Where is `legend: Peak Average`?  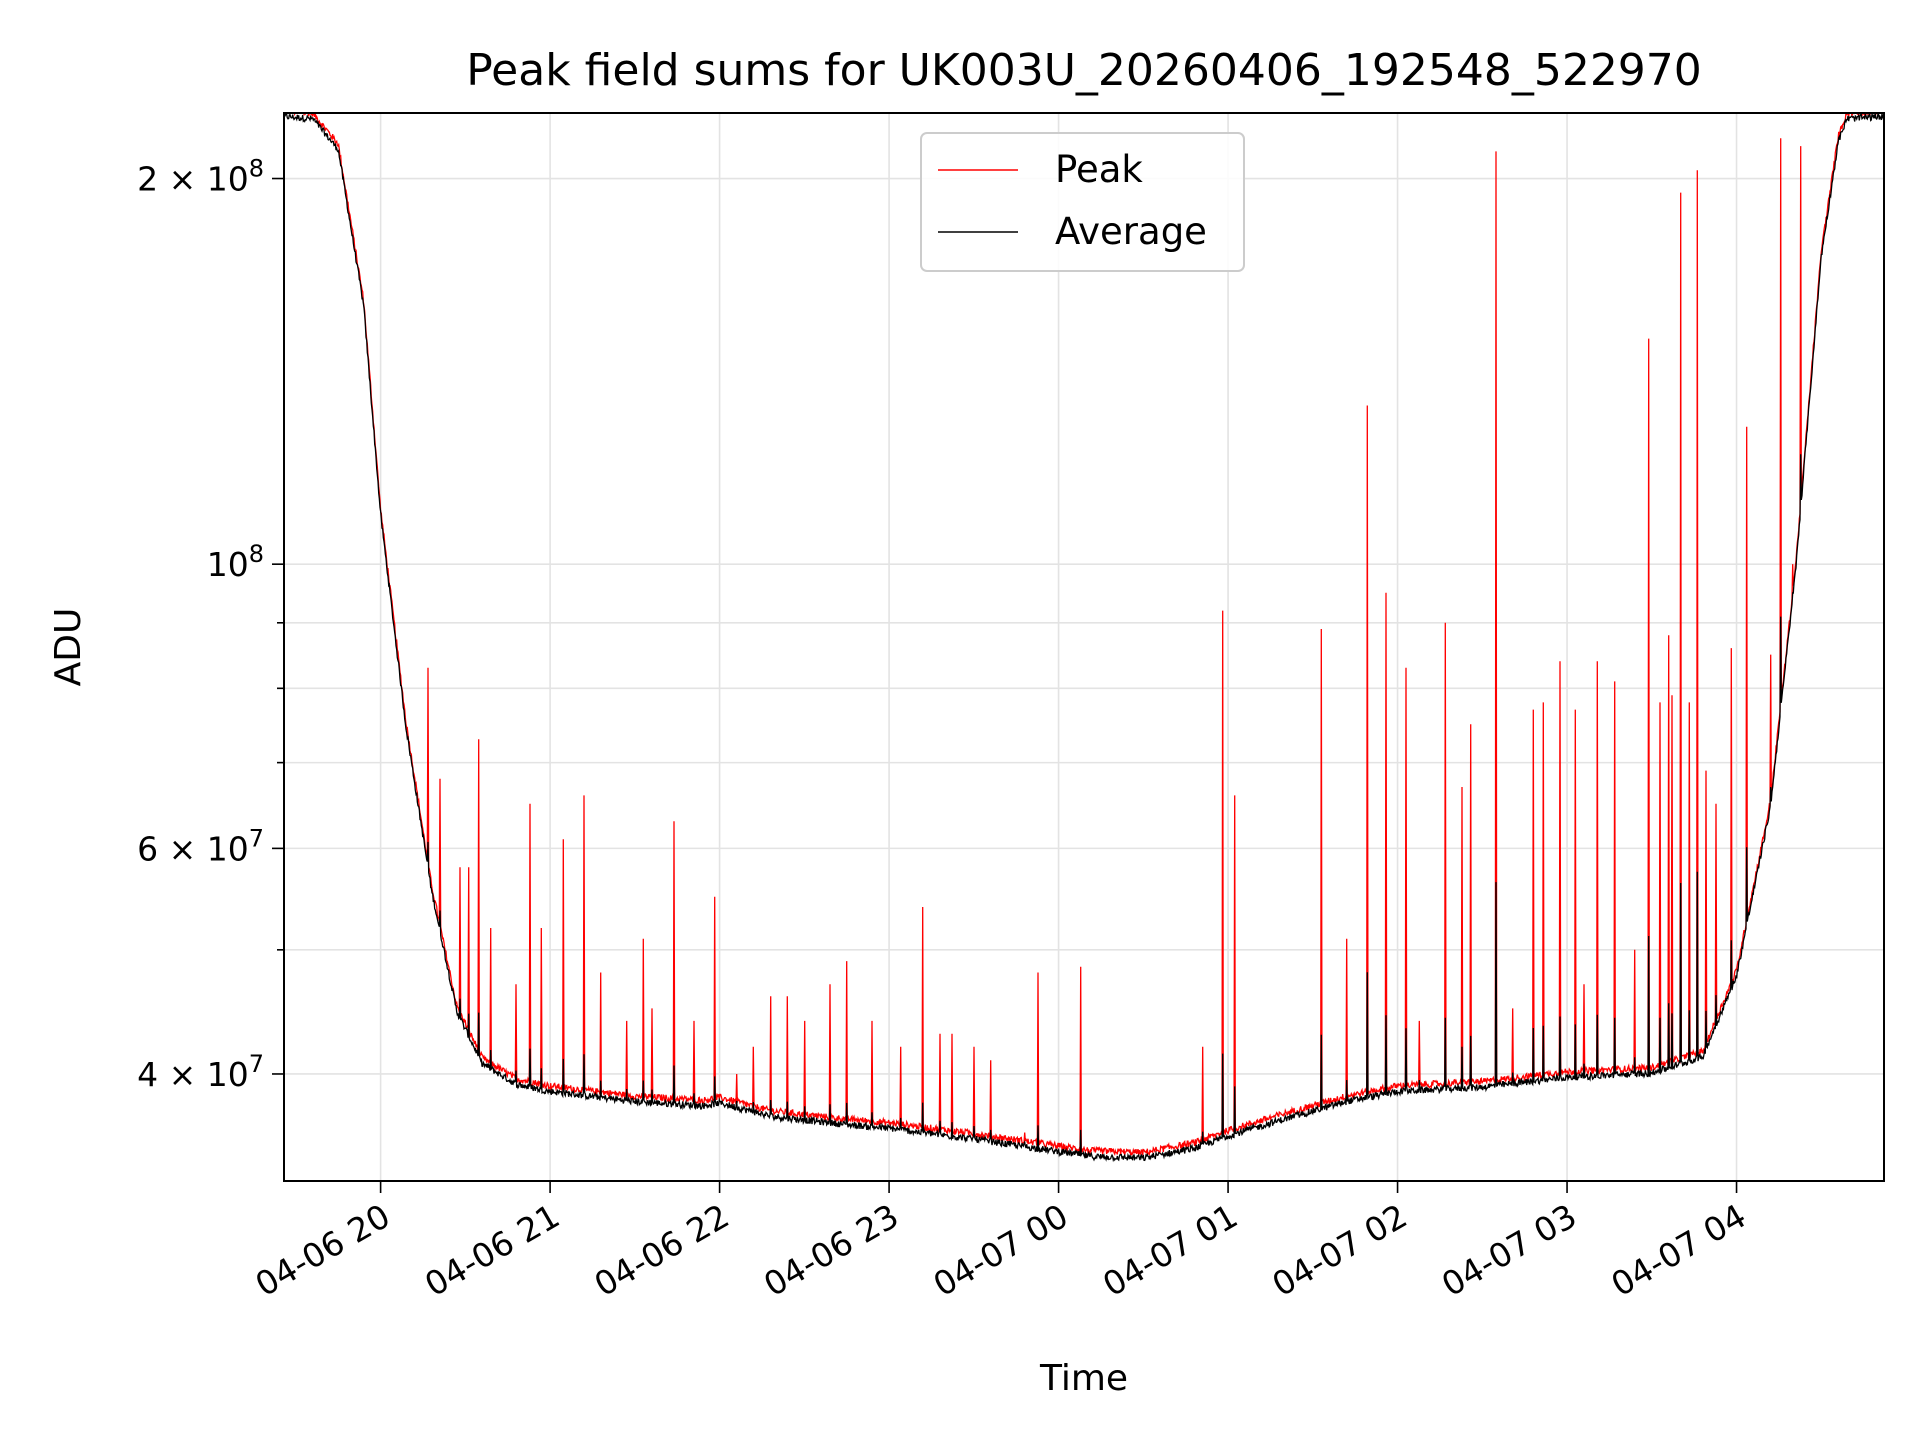
legend: Peak Average is located at coordinates (1082, 202).